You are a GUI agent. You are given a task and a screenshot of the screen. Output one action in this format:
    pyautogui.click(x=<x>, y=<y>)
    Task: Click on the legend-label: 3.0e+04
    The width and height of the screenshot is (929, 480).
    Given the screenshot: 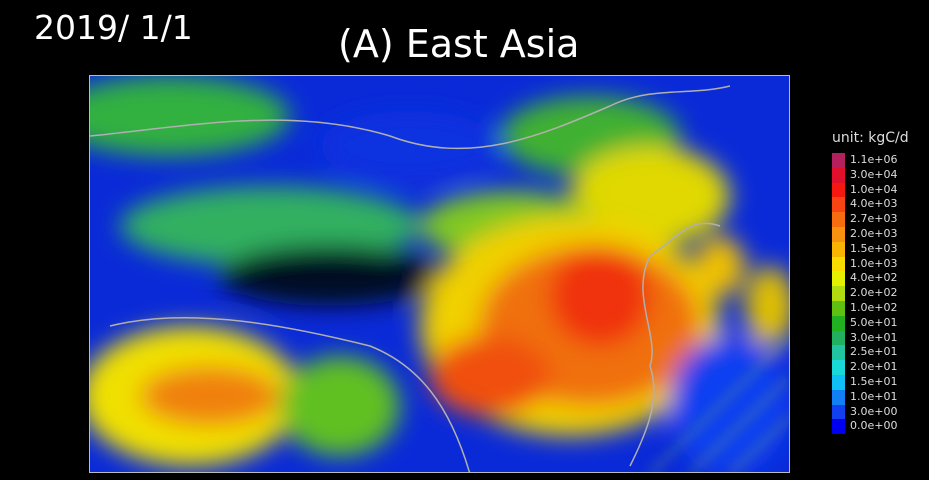 What is the action you would take?
    pyautogui.click(x=874, y=174)
    